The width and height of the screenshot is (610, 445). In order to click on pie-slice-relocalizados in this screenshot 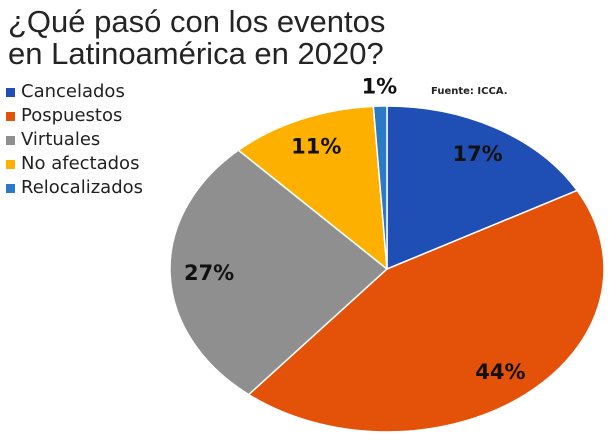, I will do `click(380, 187)`.